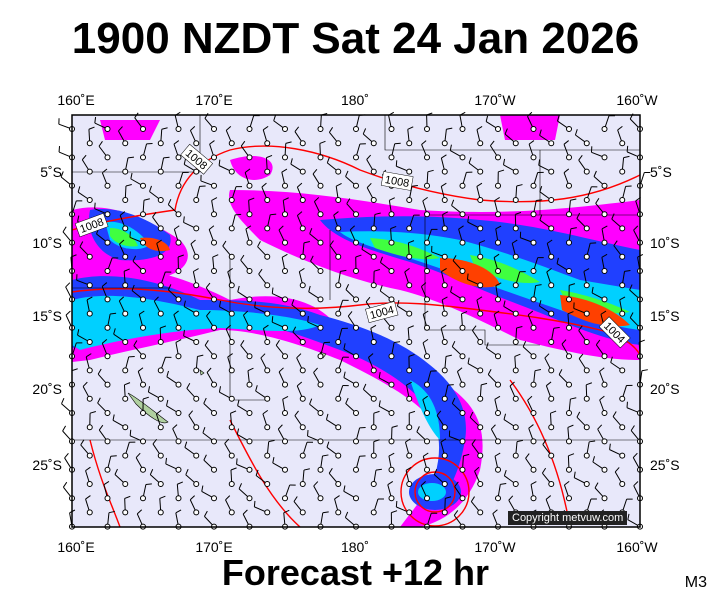 The image size is (711, 600). What do you see at coordinates (47, 316) in the screenshot?
I see `lat-label-15s: 15˚S` at bounding box center [47, 316].